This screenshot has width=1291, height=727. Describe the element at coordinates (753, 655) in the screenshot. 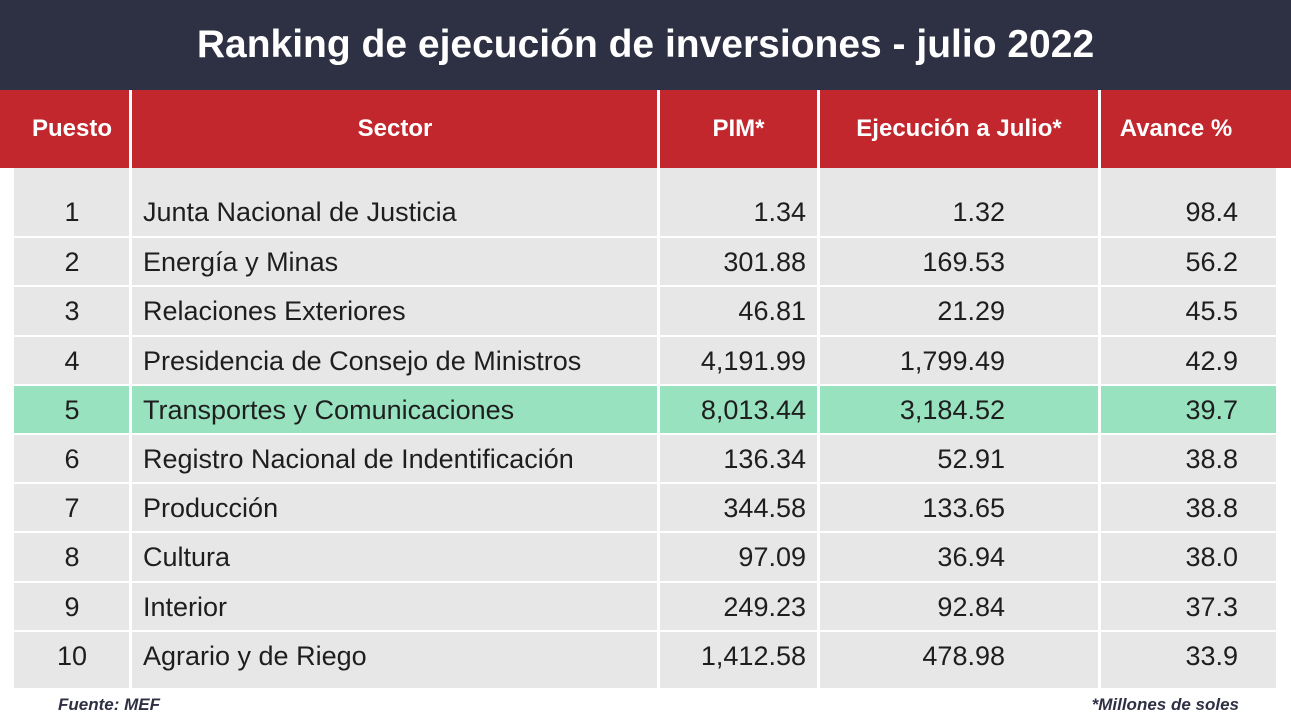

I see `pim-cell: 1,412.58` at that location.